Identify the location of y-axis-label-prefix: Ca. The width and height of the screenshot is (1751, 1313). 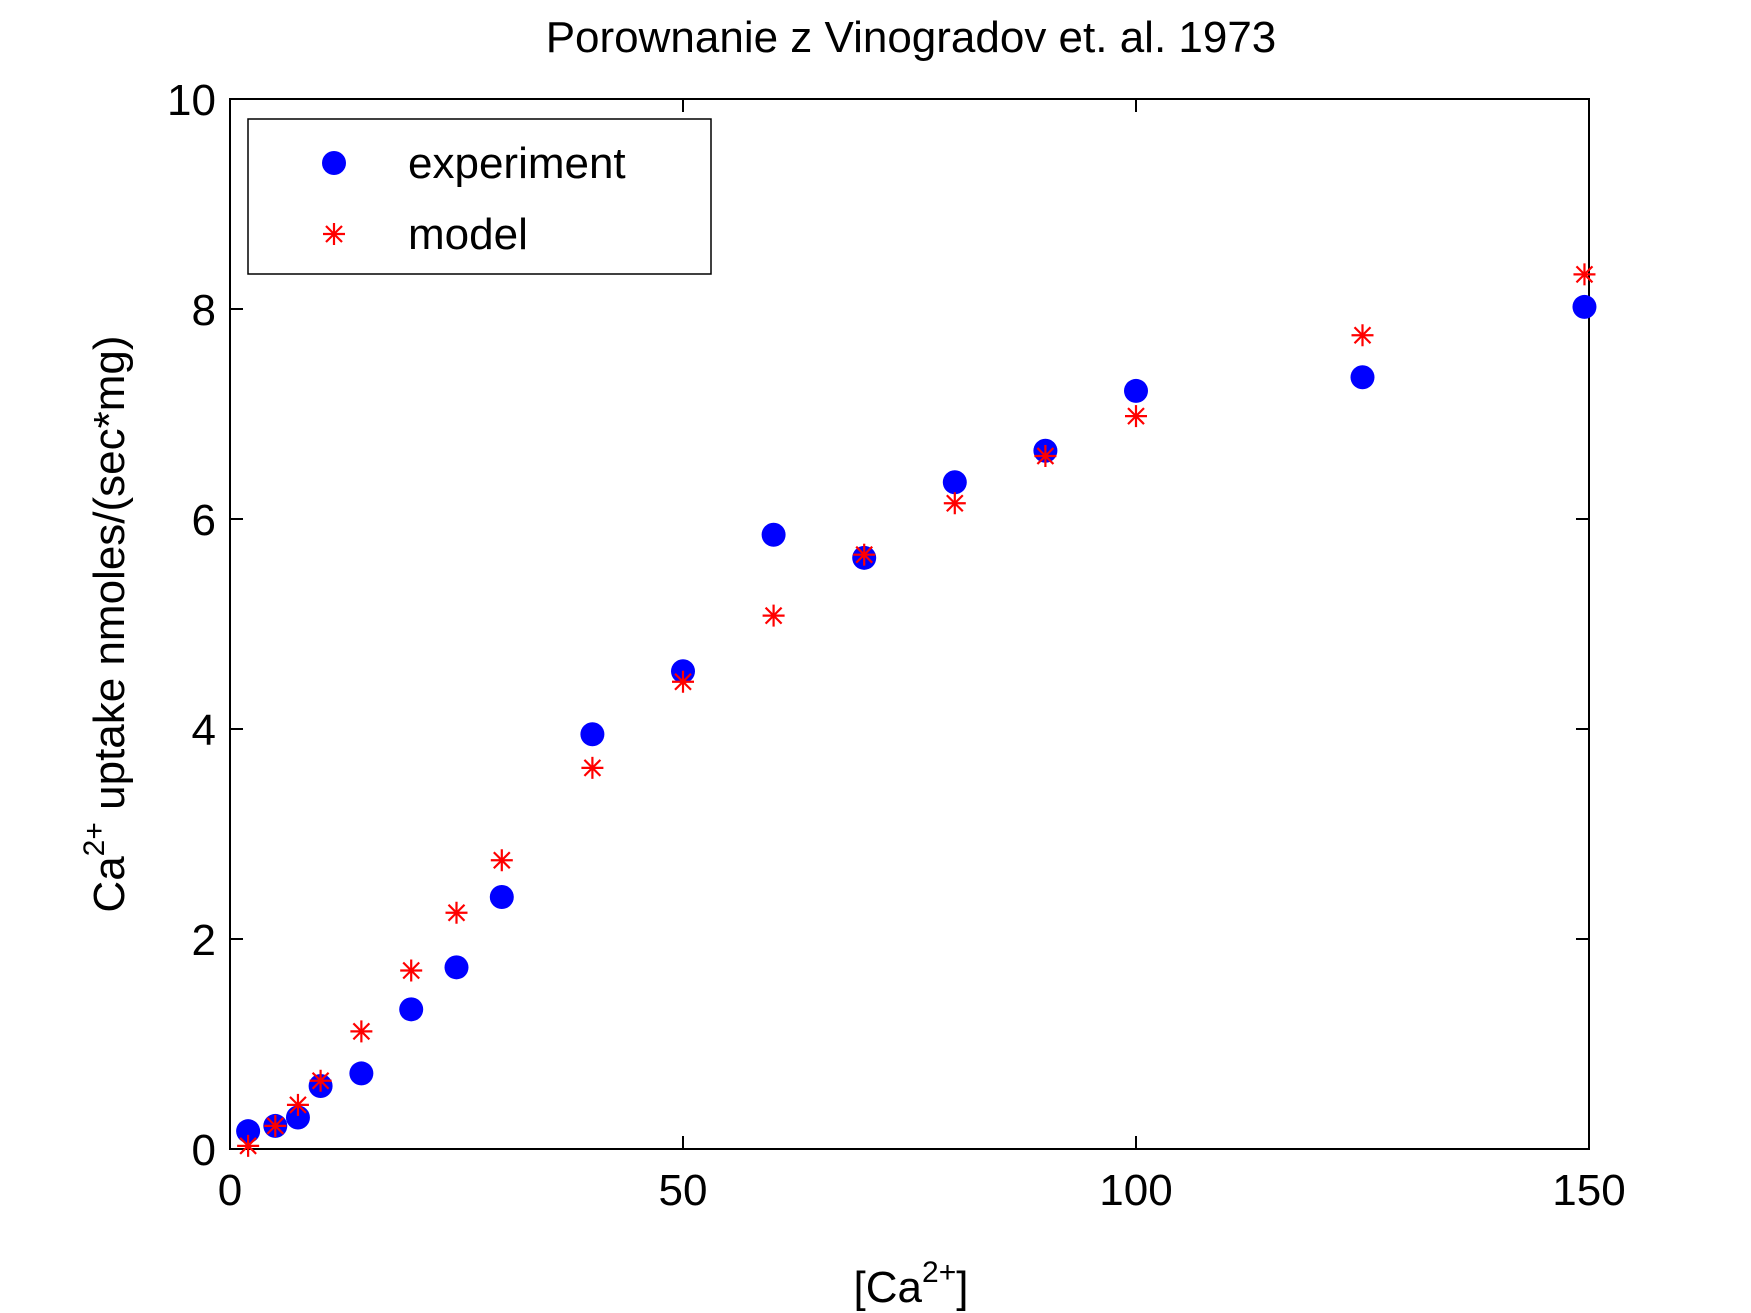
(109, 884).